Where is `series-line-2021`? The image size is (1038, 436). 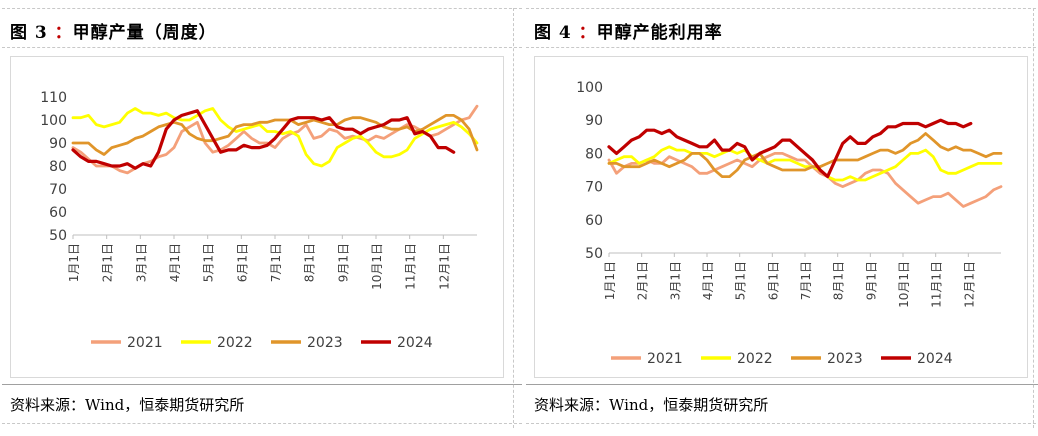 series-line-2021 is located at coordinates (805, 180).